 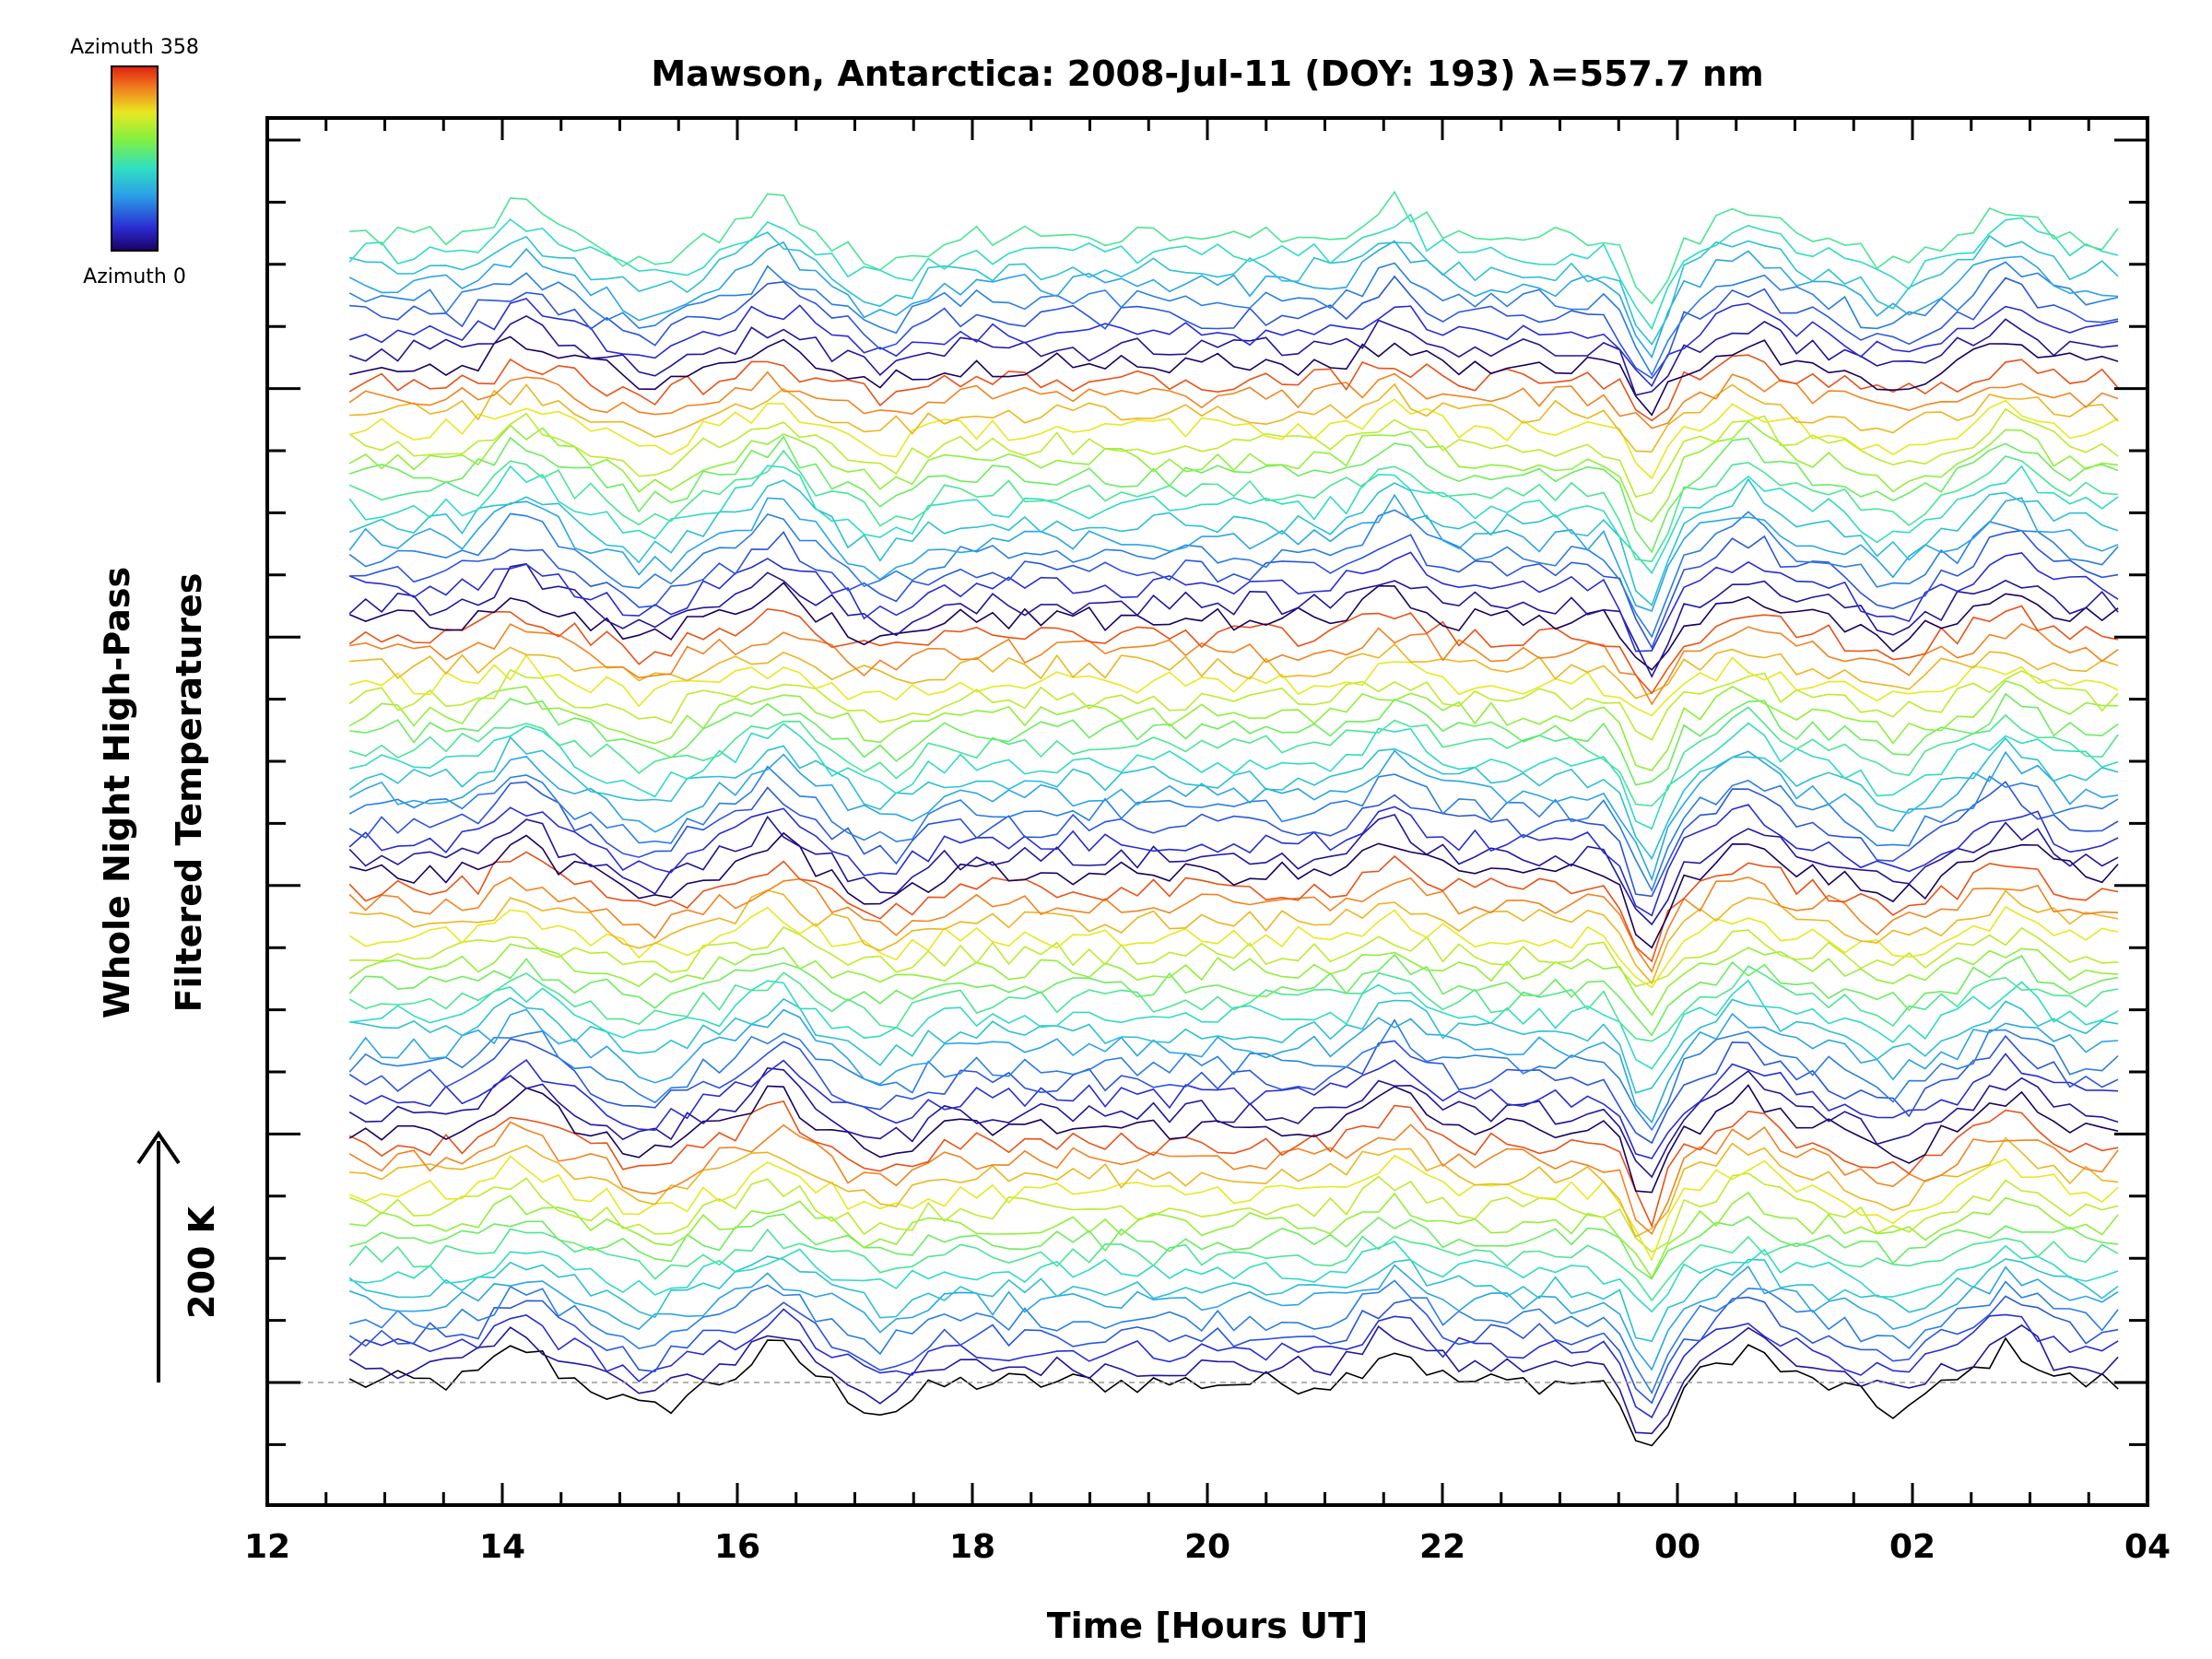 I want to click on colorbar-top-label: Azimuth 358, so click(x=134, y=47).